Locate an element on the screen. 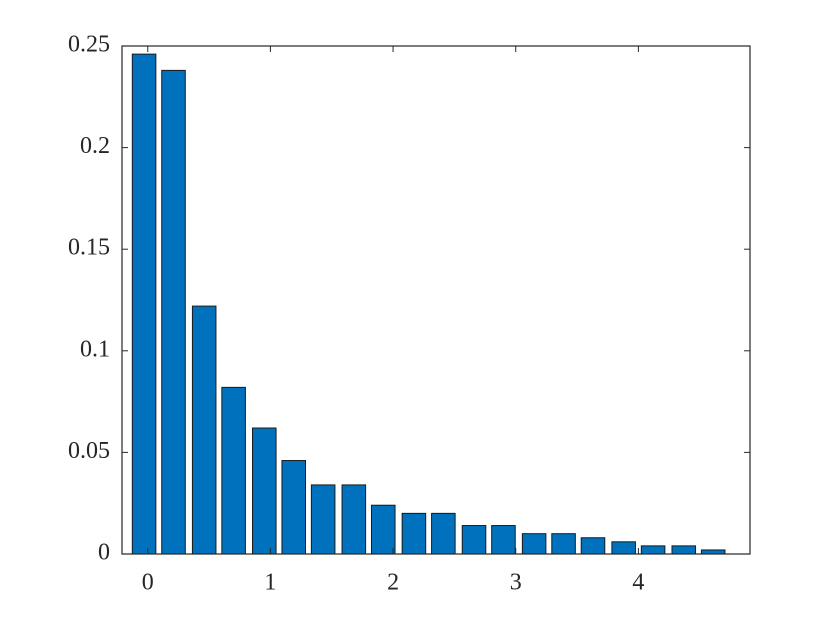 Image resolution: width=830 pixels, height=623 pixels. x-tick-label: 4 is located at coordinates (638, 583).